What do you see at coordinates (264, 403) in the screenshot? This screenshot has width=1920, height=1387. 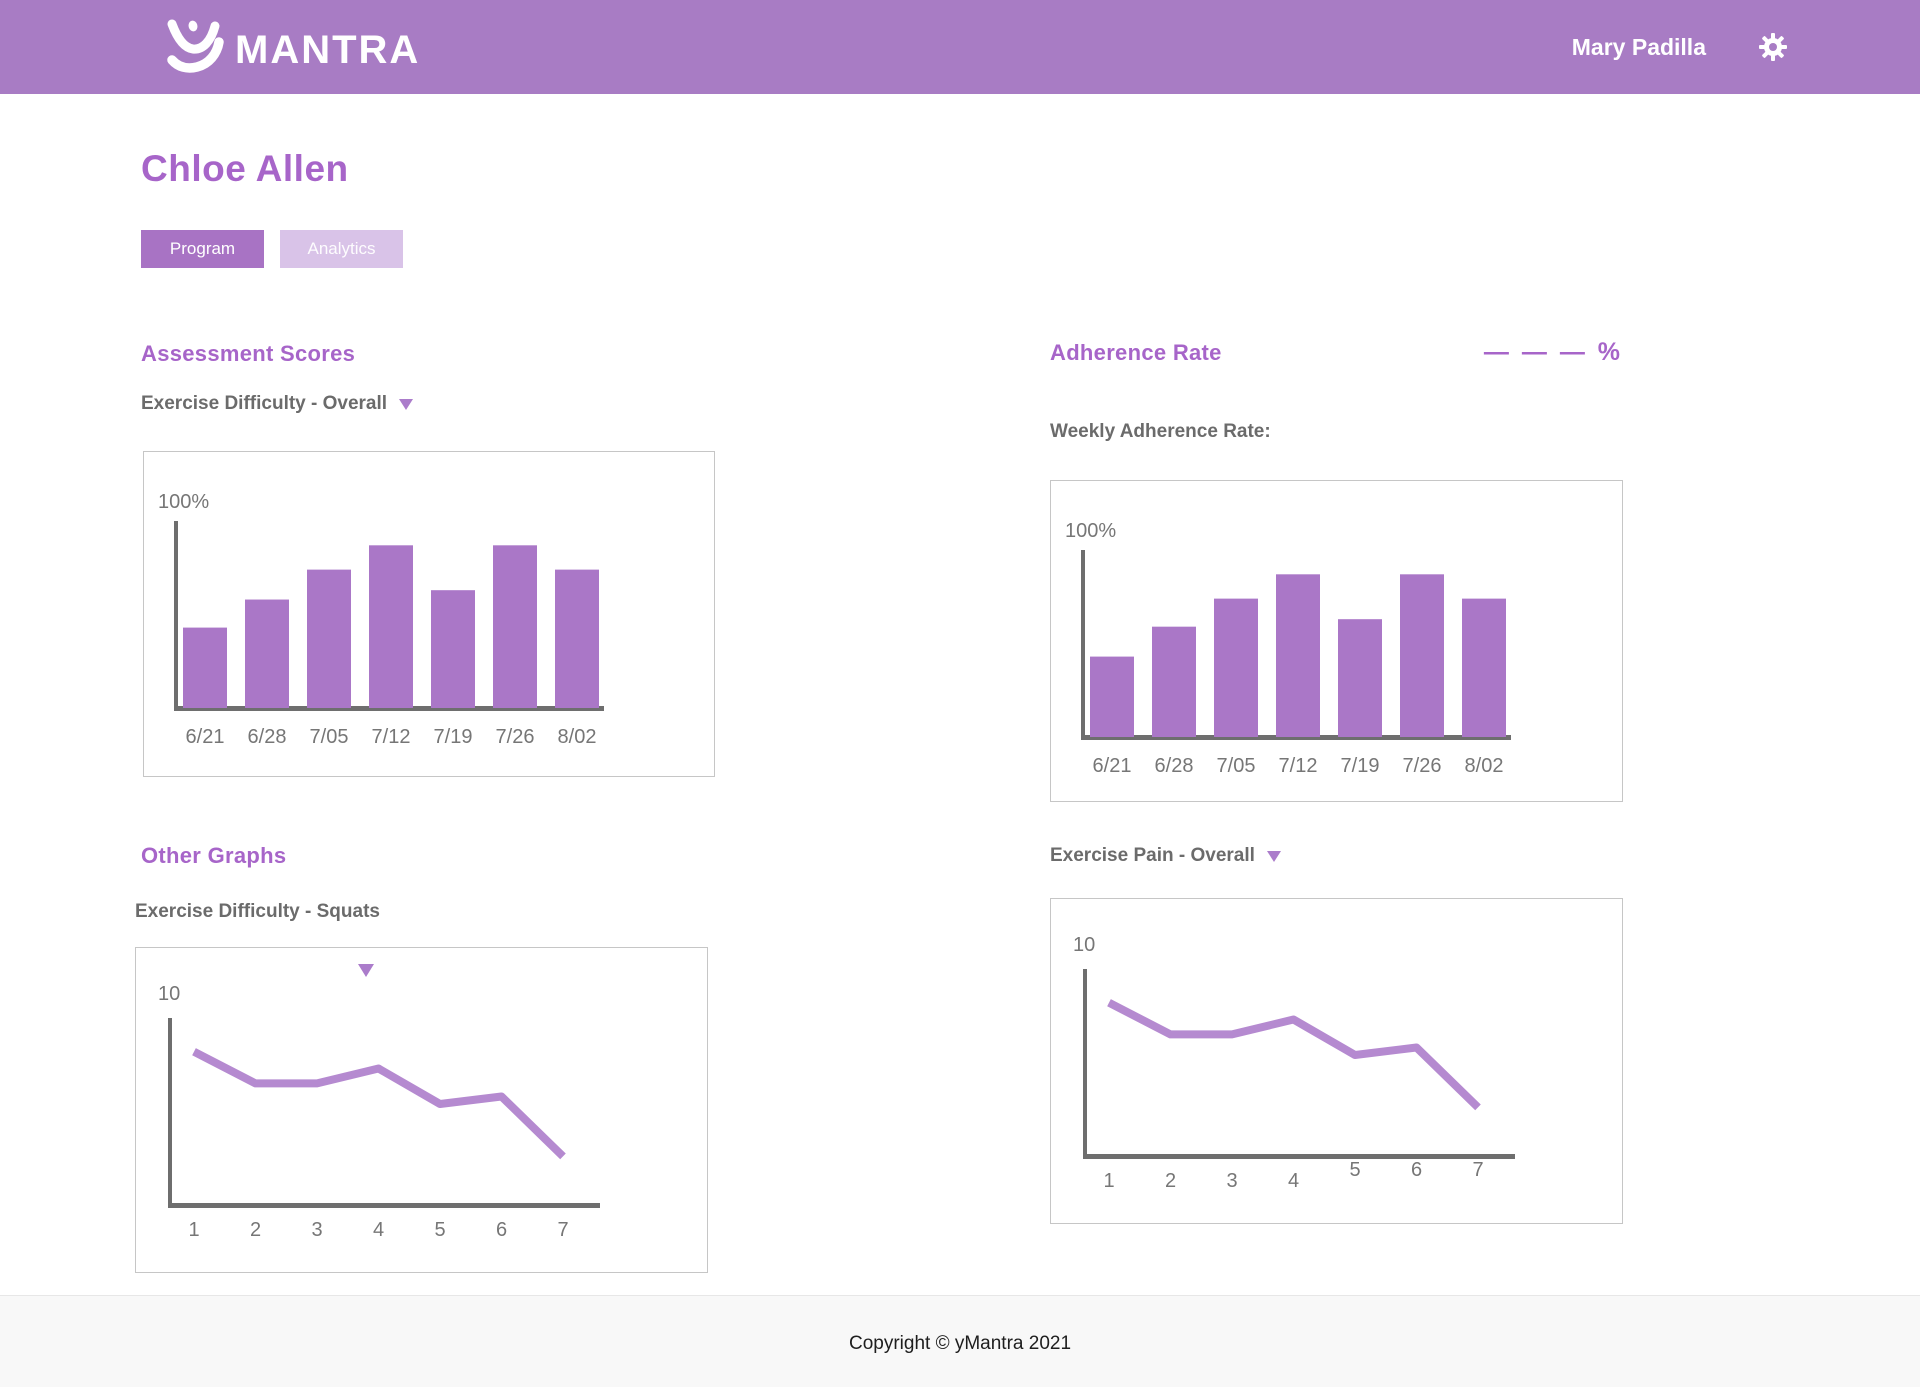 I see `difficulty-overall-label: Exercise Difficulty - Overall` at bounding box center [264, 403].